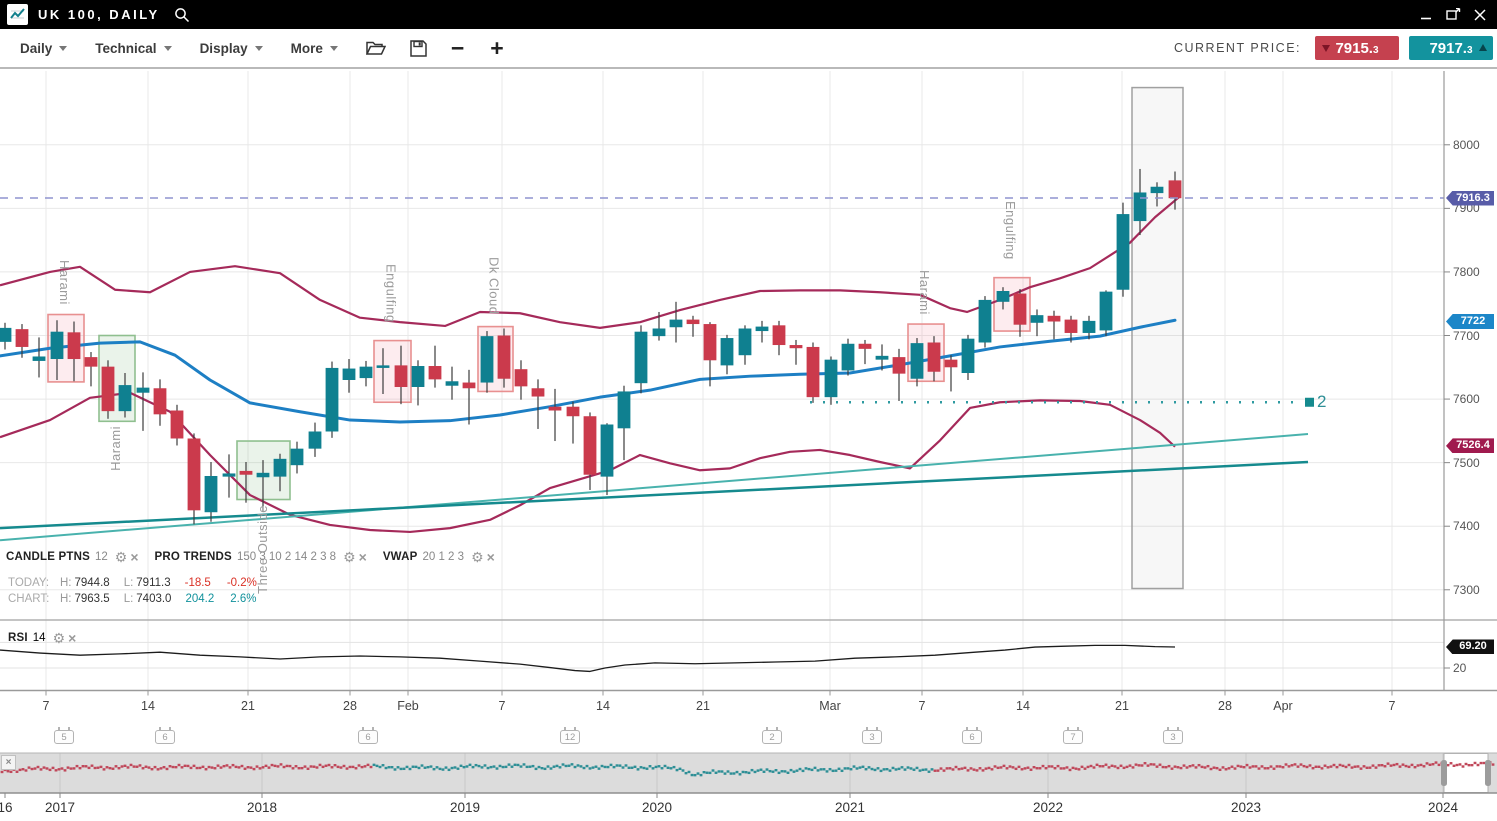  What do you see at coordinates (1073, 735) in the screenshot?
I see `calendar-event-icon: 7` at bounding box center [1073, 735].